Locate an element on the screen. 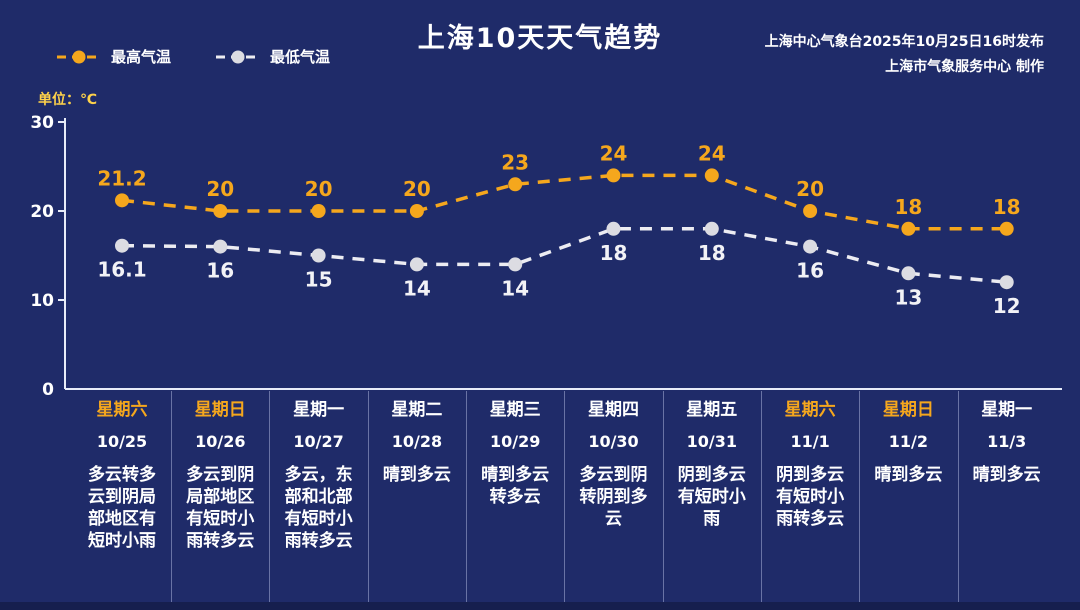  day-column: 星期一 10/27 多云，东部和北部有短时小雨转多云 is located at coordinates (319, 473).